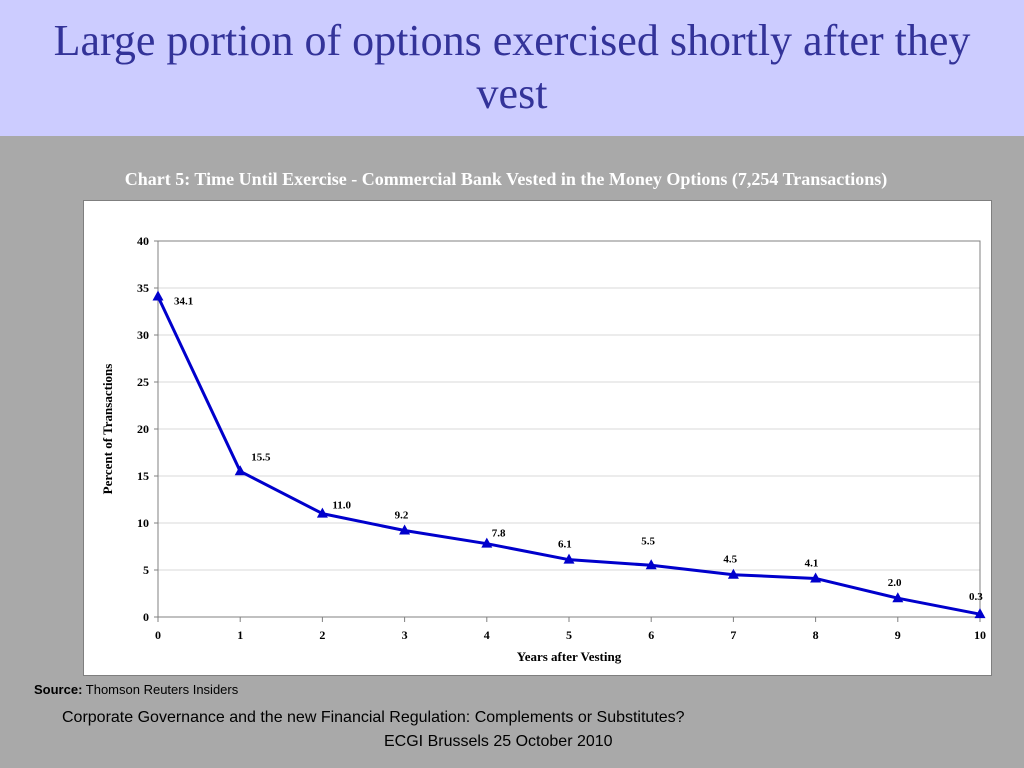 This screenshot has height=768, width=1024. What do you see at coordinates (569, 656) in the screenshot?
I see `x-axis-title: Years after Vesting` at bounding box center [569, 656].